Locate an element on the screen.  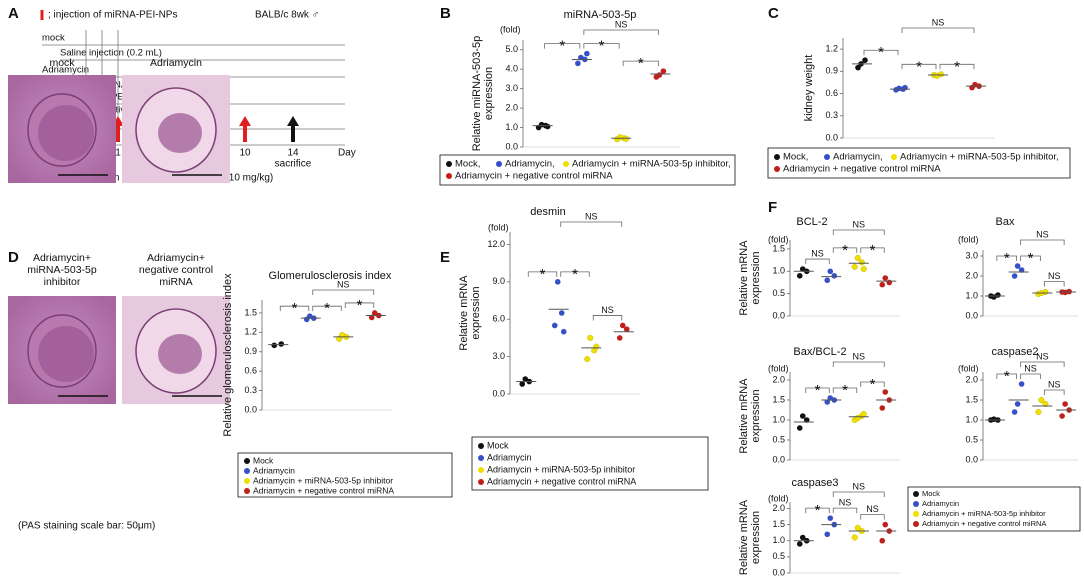
y-tick-label: 2.0 is located at coordinates (971, 379).